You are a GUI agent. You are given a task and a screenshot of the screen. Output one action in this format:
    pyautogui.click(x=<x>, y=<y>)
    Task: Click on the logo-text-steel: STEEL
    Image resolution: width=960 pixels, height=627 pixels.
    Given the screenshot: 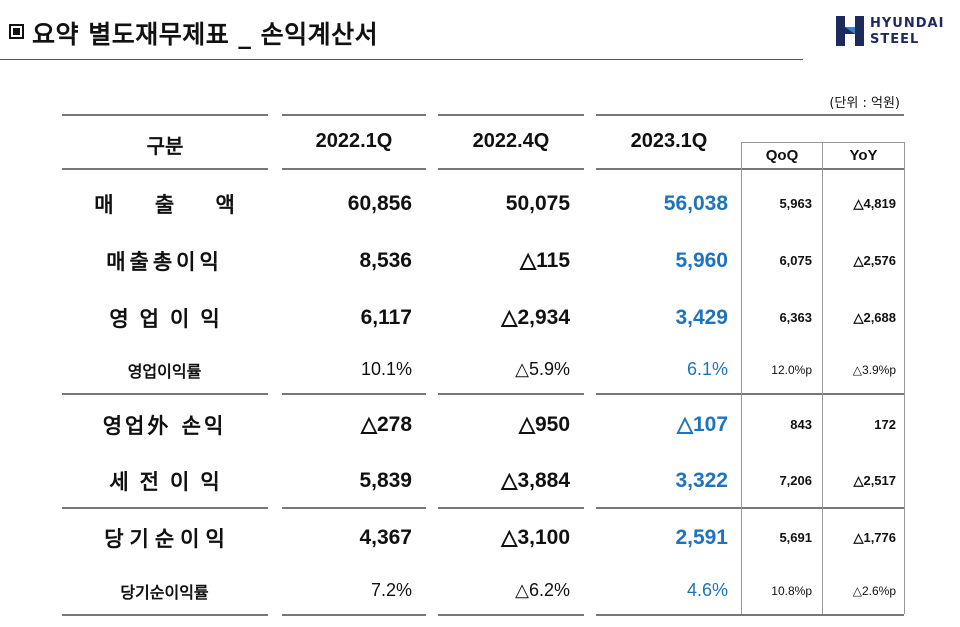 What is the action you would take?
    pyautogui.click(x=895, y=39)
    